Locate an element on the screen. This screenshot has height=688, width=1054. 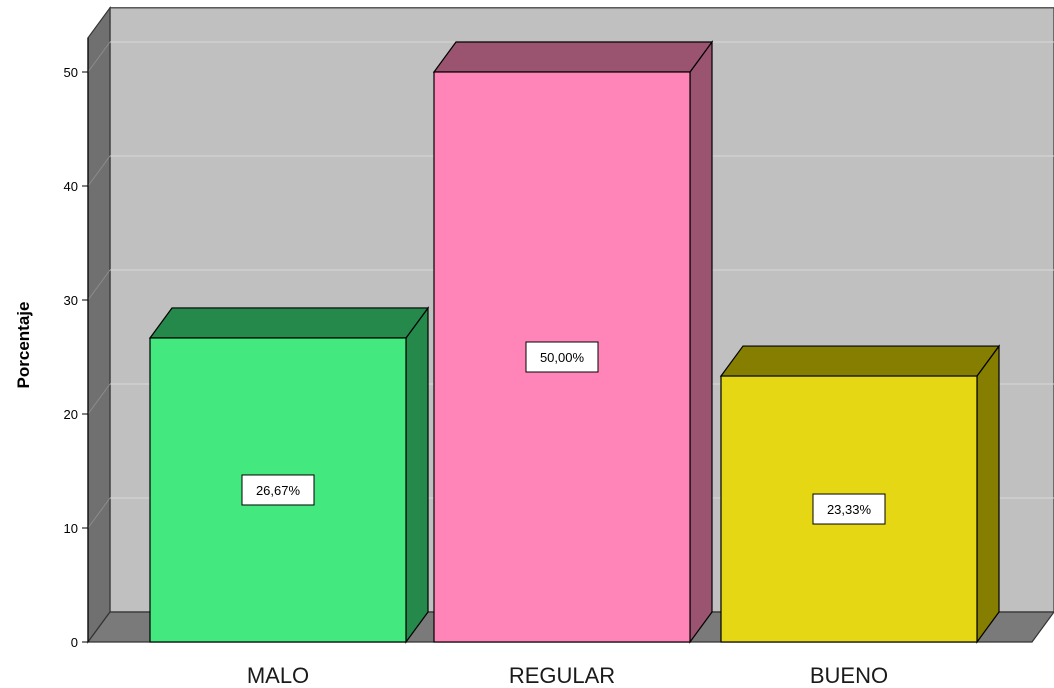
data-label: 26,67% is located at coordinates (278, 490).